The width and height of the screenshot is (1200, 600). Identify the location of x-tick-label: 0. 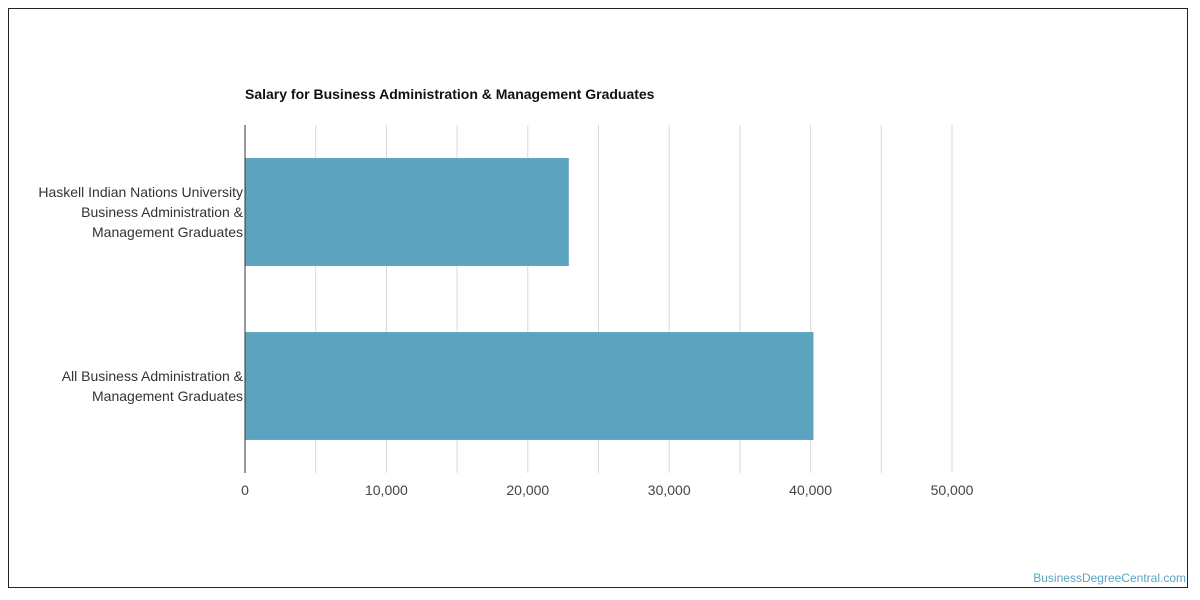
(245, 490).